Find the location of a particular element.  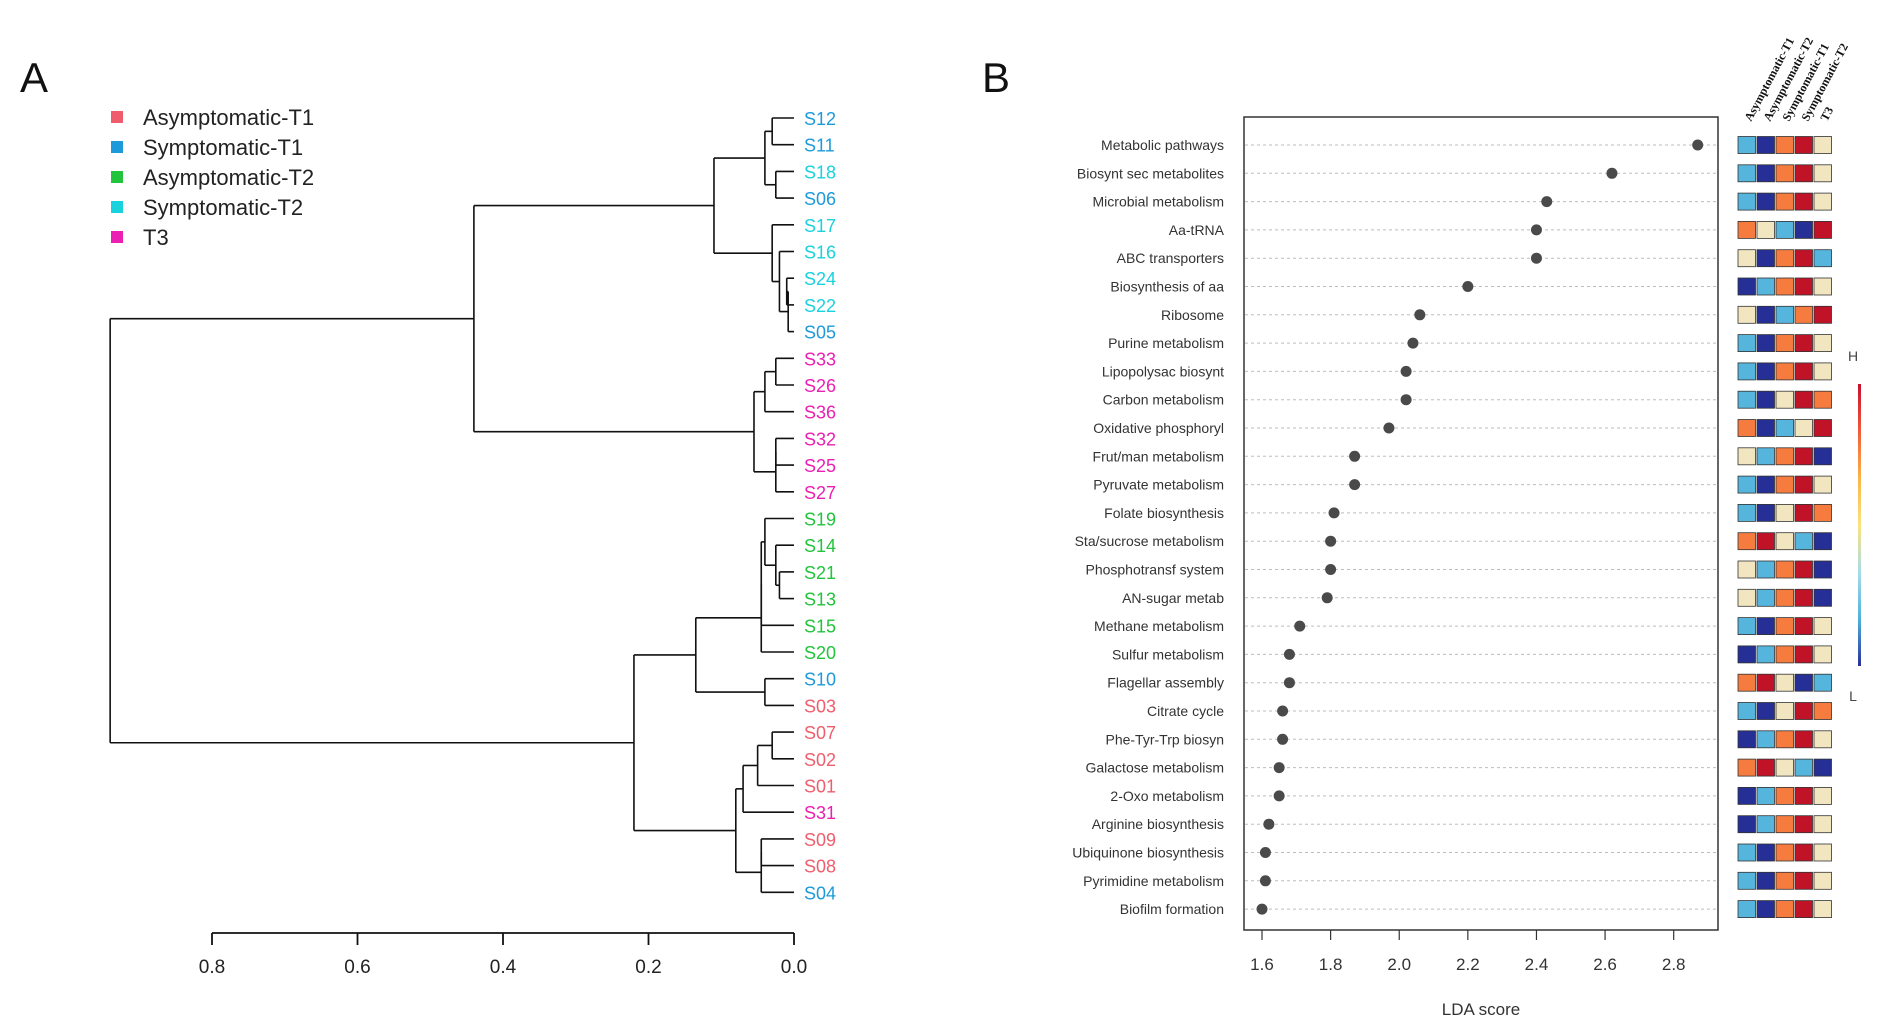

axis-tick-label: 0.4 is located at coordinates (503, 967).